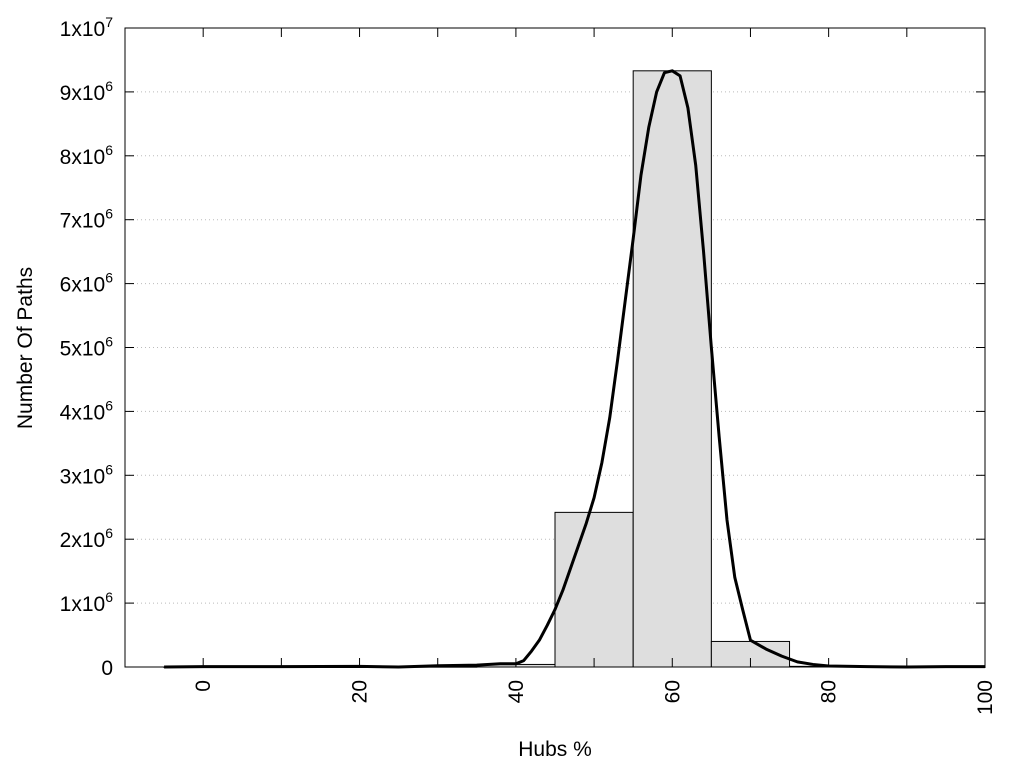  Describe the element at coordinates (87, 474) in the screenshot. I see `y-tick-label: 3x10⁶` at that location.